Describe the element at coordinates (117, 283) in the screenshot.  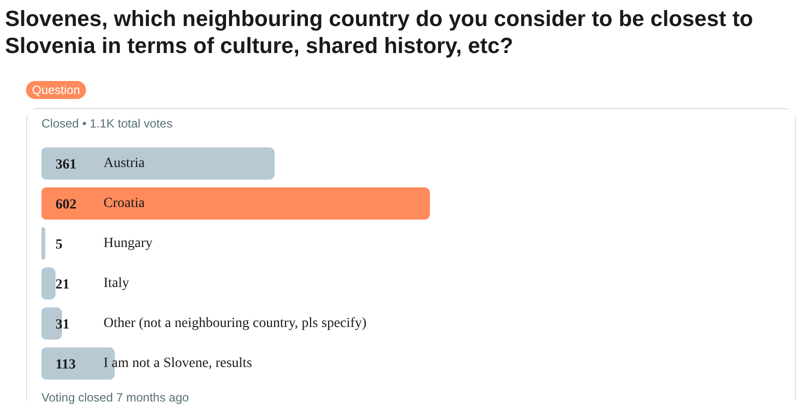
I see `y-tick-label: Italy` at that location.